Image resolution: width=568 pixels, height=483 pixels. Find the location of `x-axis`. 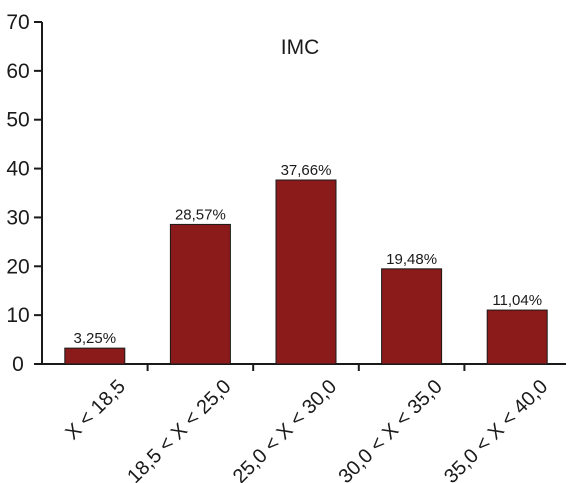

x-axis is located at coordinates (304, 367).